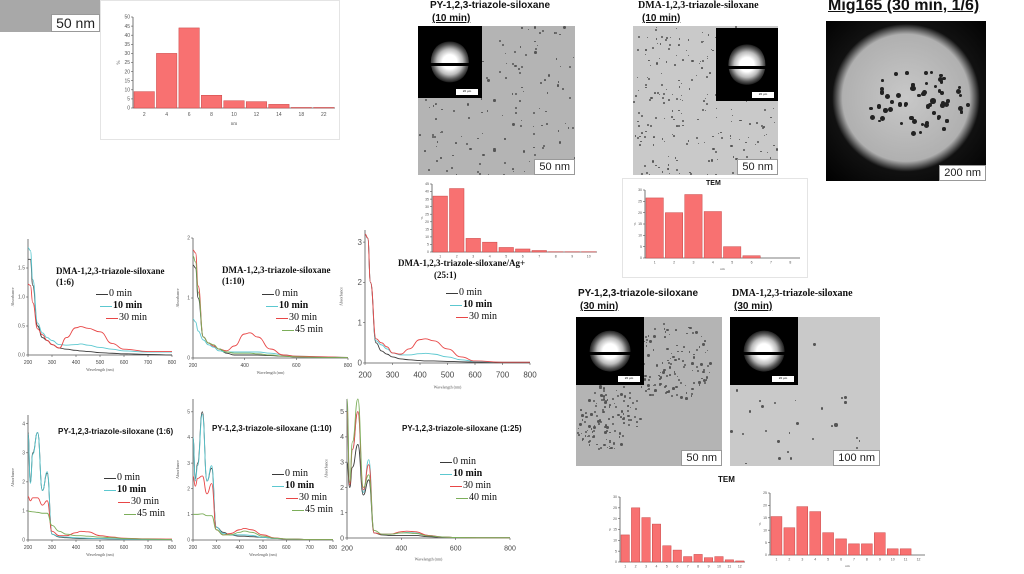  I want to click on chart-subtitle: (1:6), so click(65, 282).